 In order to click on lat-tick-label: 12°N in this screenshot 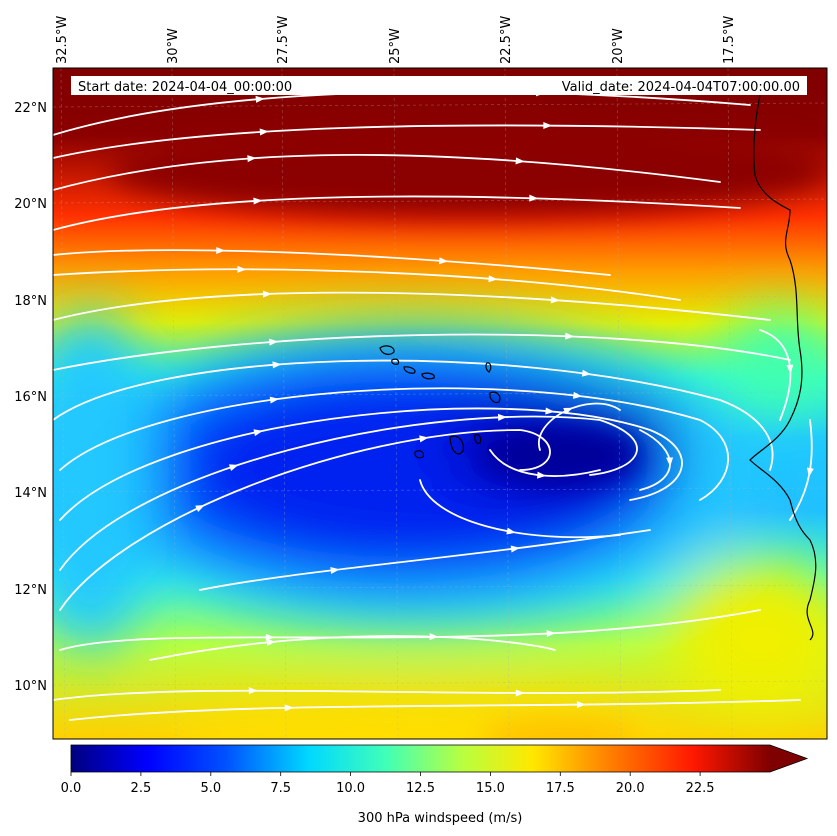, I will do `click(30, 590)`.